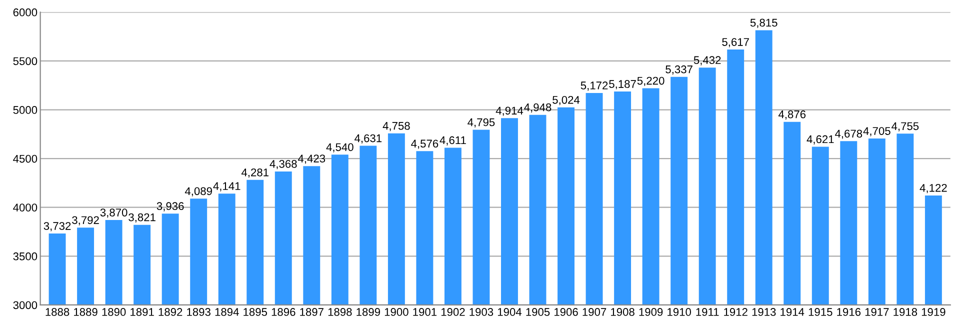  What do you see at coordinates (510, 312) in the screenshot?
I see `x-tick-label: 1904` at bounding box center [510, 312].